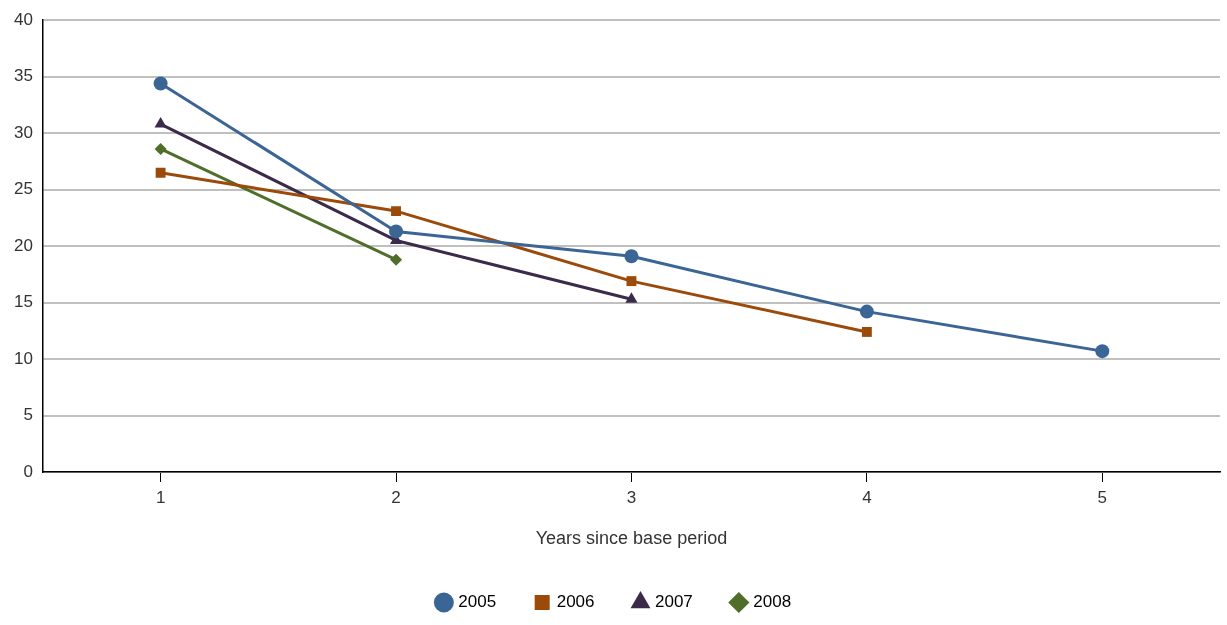  What do you see at coordinates (23, 302) in the screenshot?
I see `y-tick-label: 15` at bounding box center [23, 302].